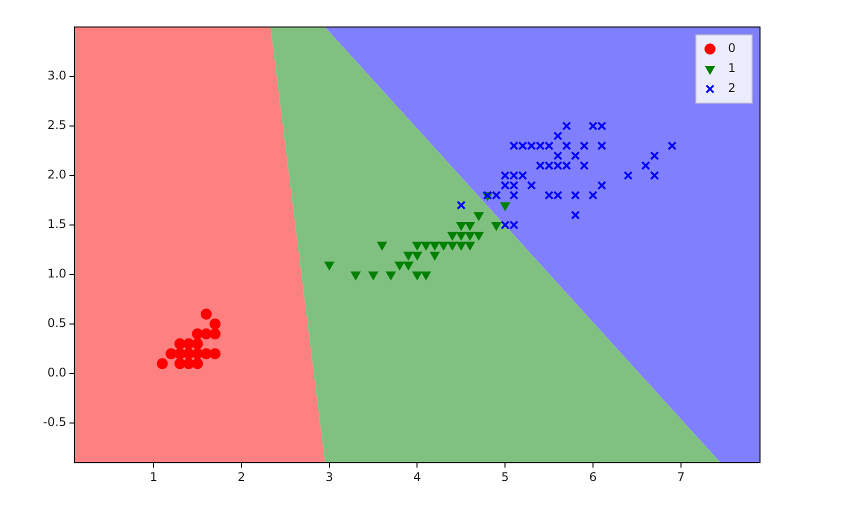 The height and width of the screenshot is (508, 852). Describe the element at coordinates (56, 373) in the screenshot. I see `y-tick-label: 0.0` at that location.